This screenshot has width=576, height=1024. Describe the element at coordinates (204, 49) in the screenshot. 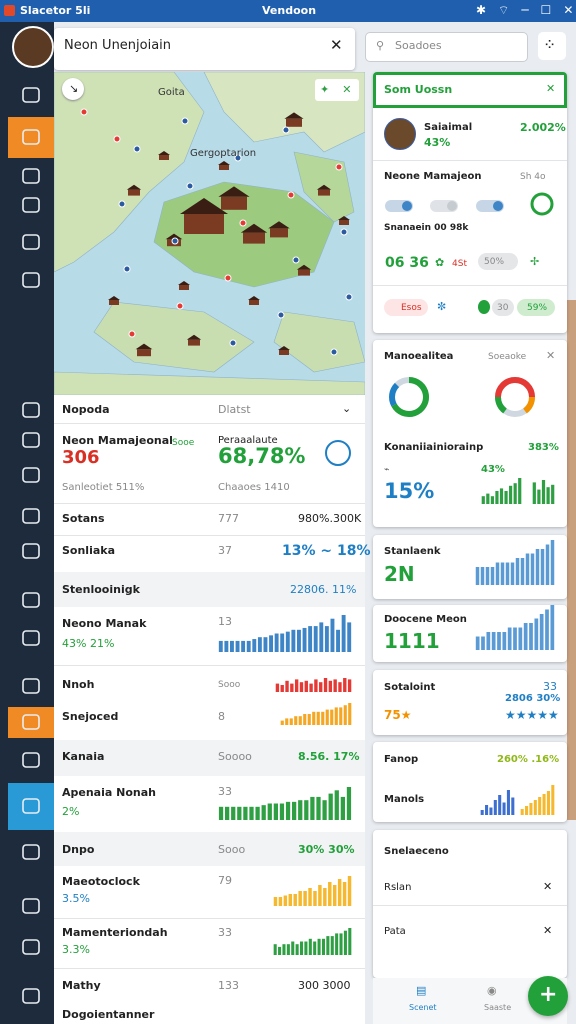

I see `tab` at that location.